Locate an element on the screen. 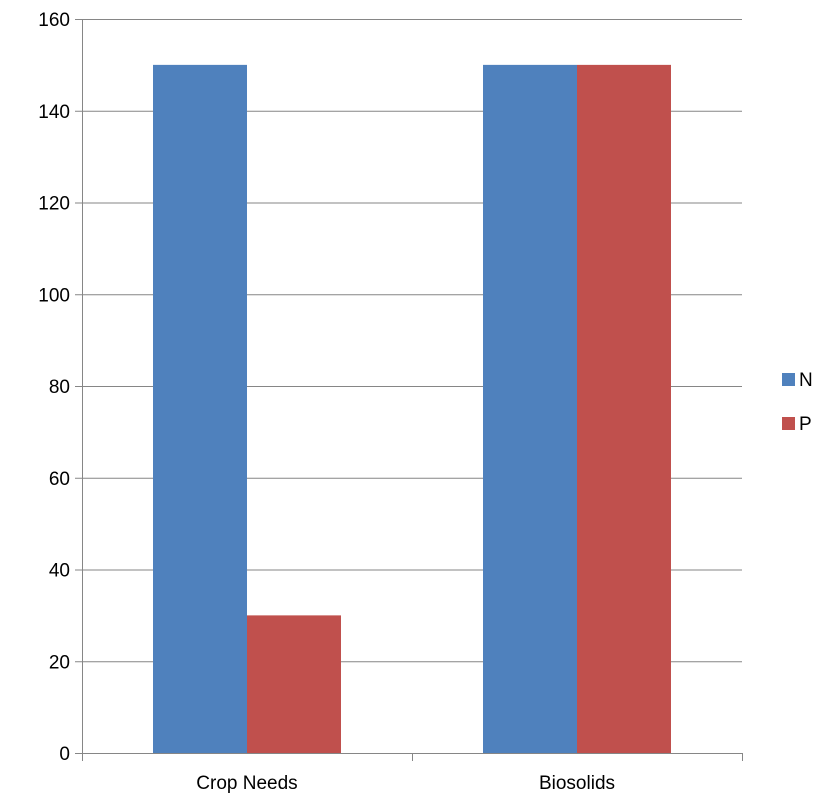  bar-p-crop-needs is located at coordinates (294, 684).